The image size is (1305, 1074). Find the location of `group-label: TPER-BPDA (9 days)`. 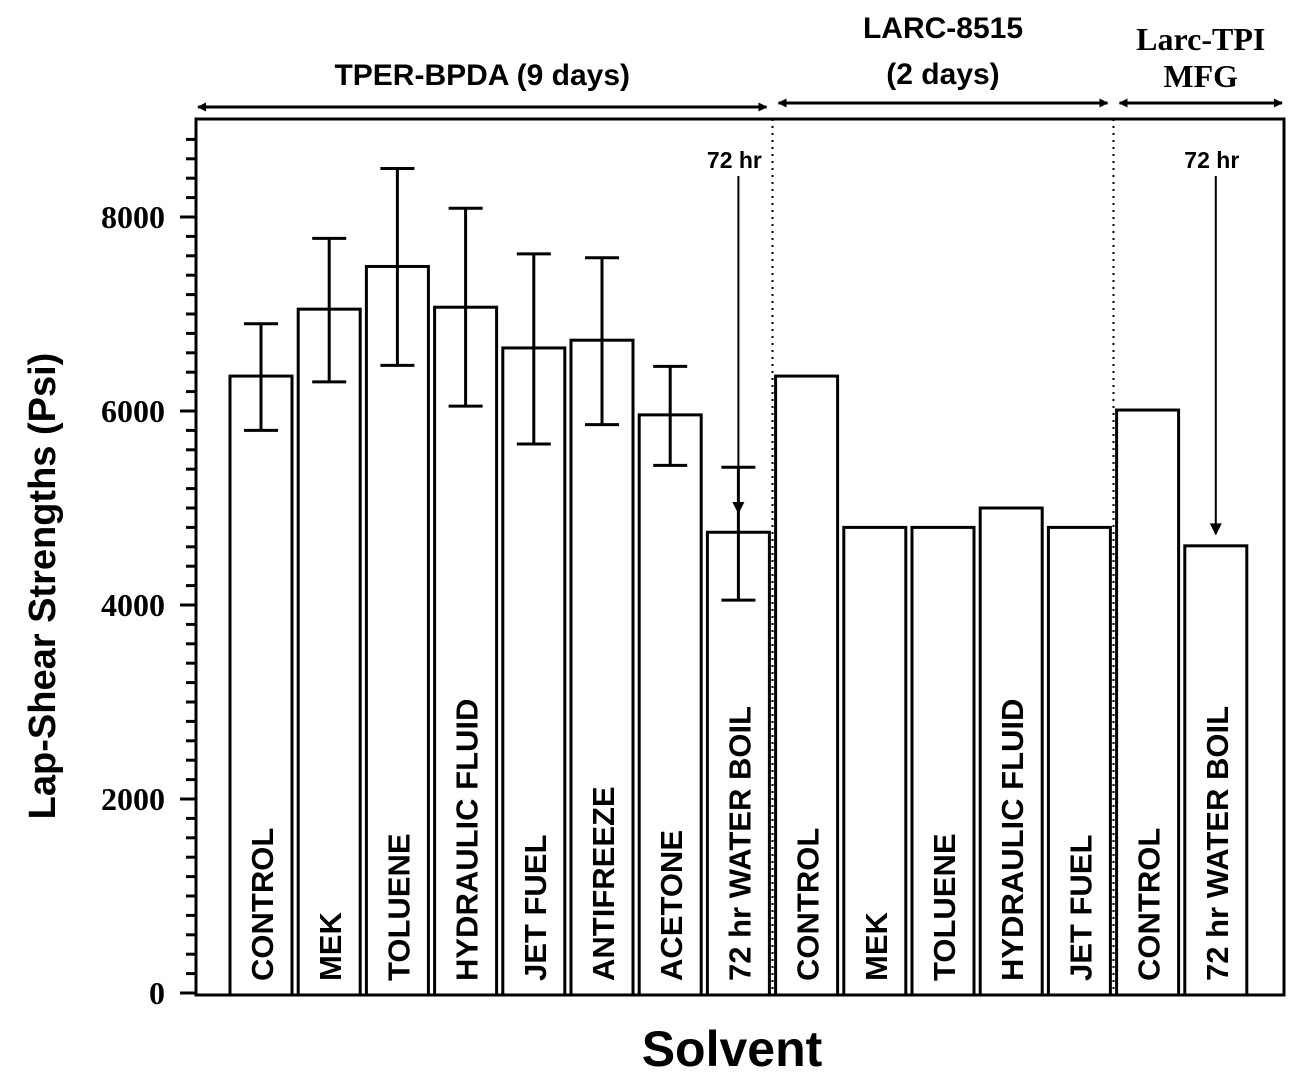

group-label: TPER-BPDA (9 days) is located at coordinates (482, 75).